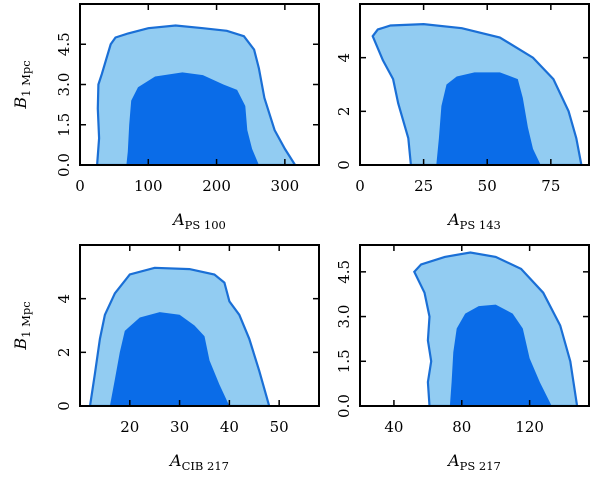 The image size is (595, 477). I want to click on x-tick-label: 20, so click(129, 427).